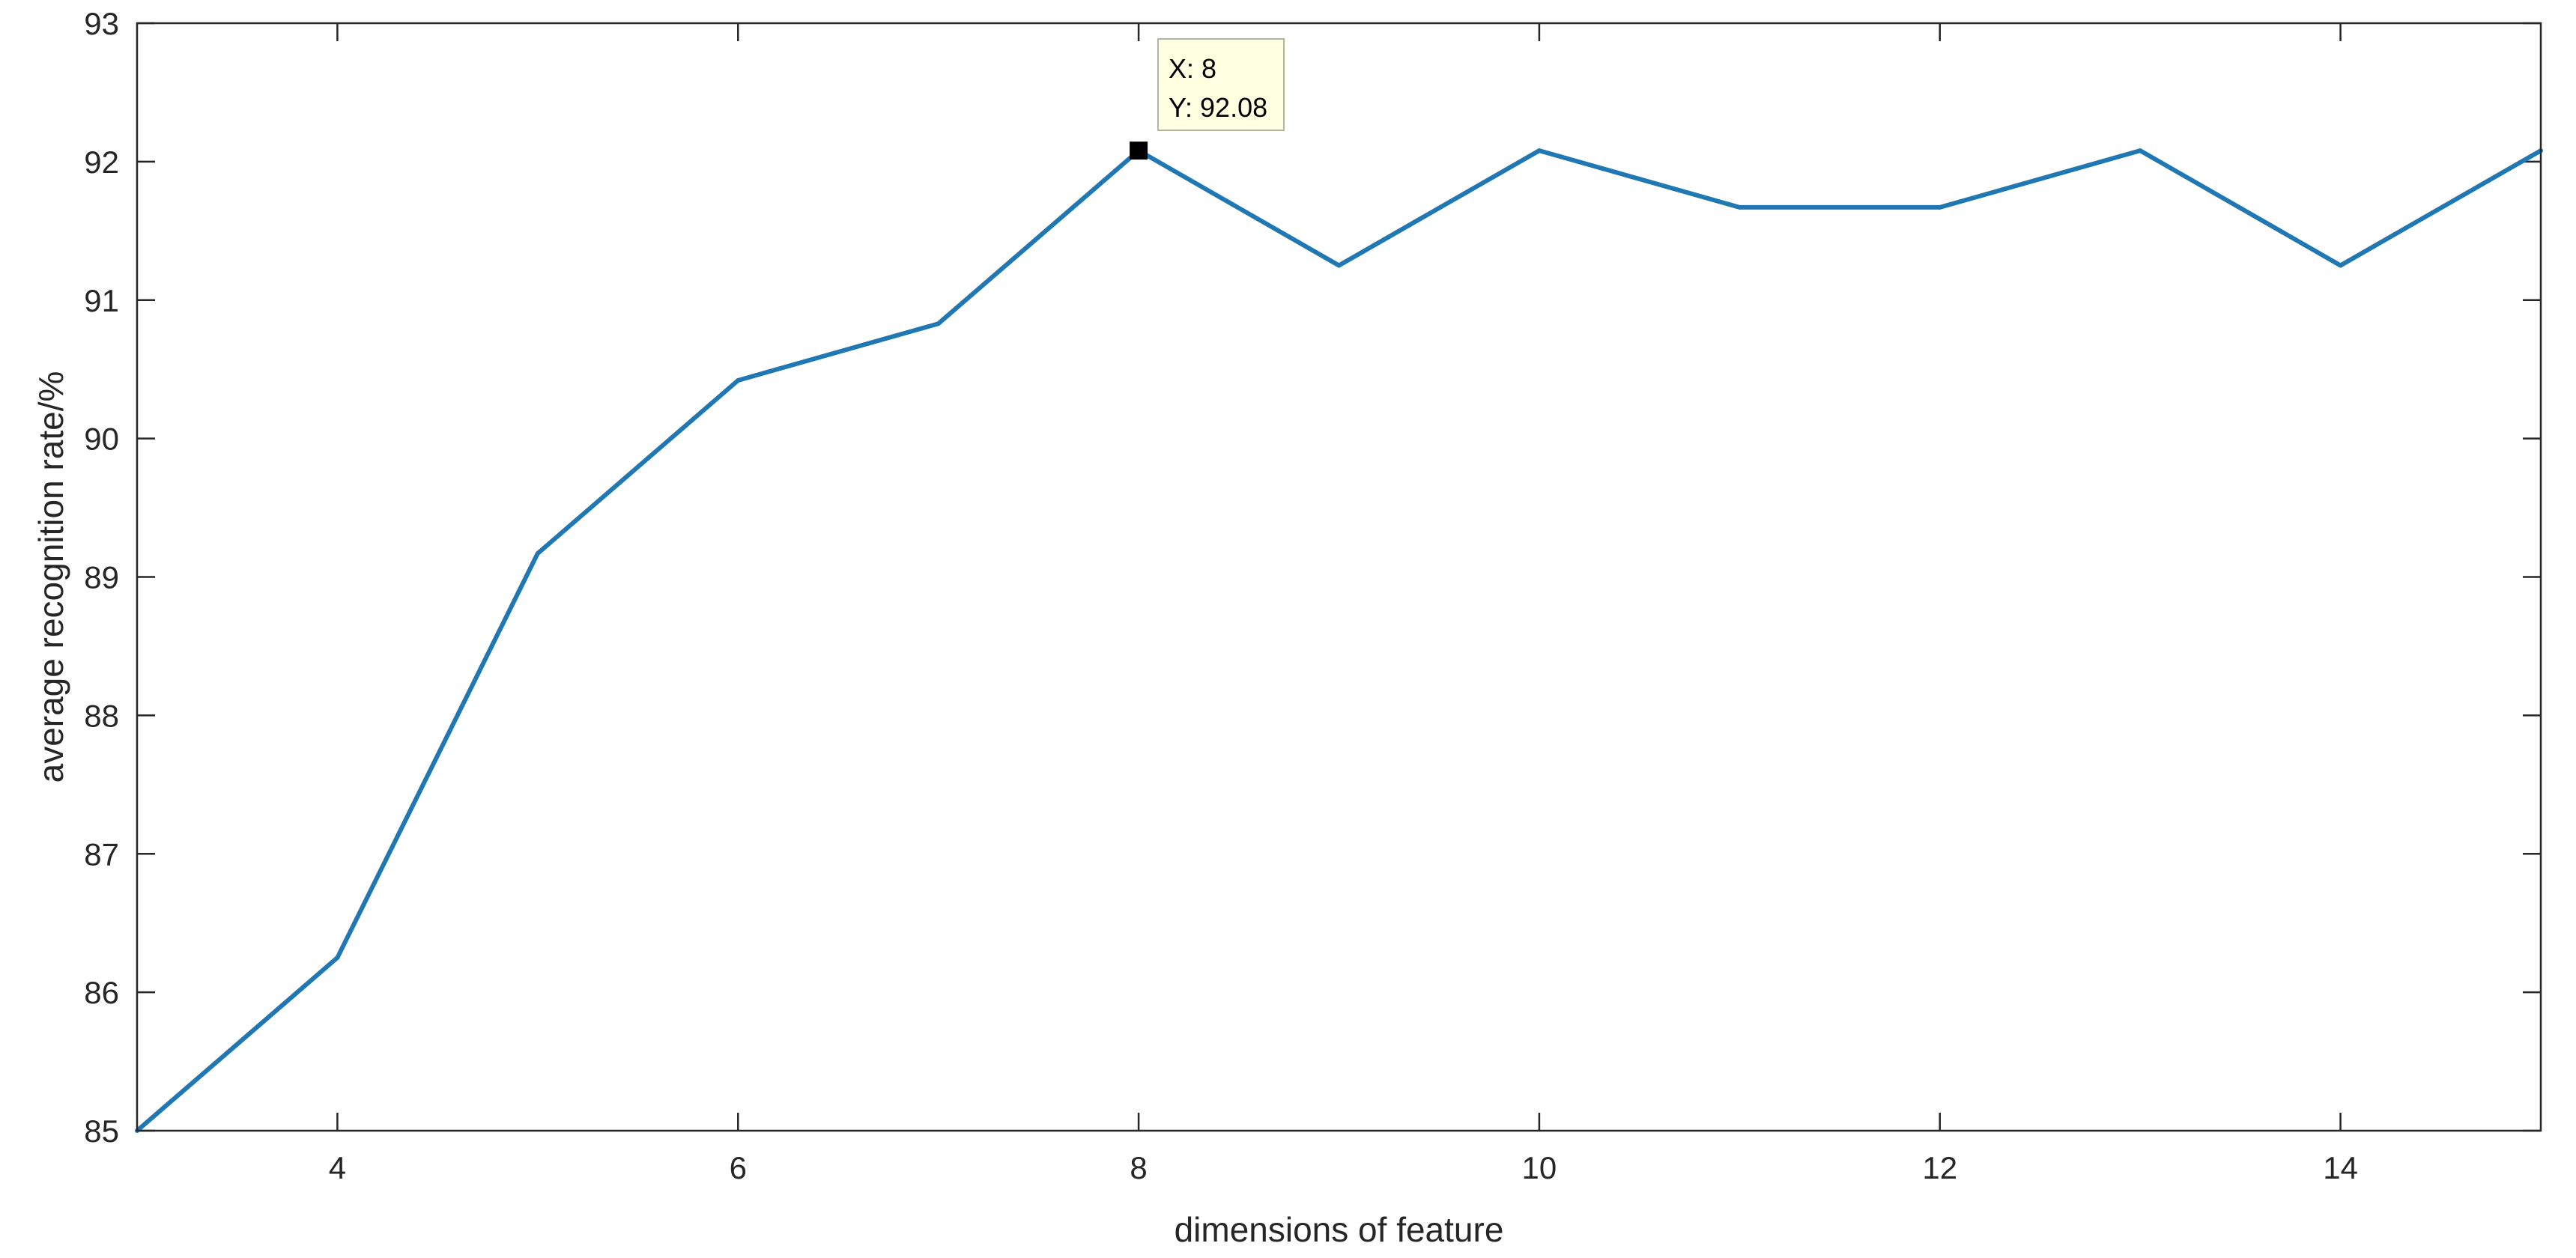 The image size is (2576, 1258). I want to click on datatip-y-text: Y: 92.08, so click(1218, 107).